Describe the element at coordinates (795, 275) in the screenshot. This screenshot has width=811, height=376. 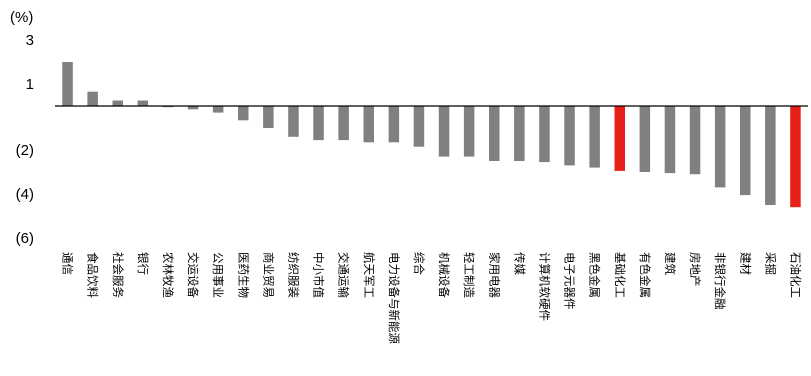
I see `category-label: 石油化工` at that location.